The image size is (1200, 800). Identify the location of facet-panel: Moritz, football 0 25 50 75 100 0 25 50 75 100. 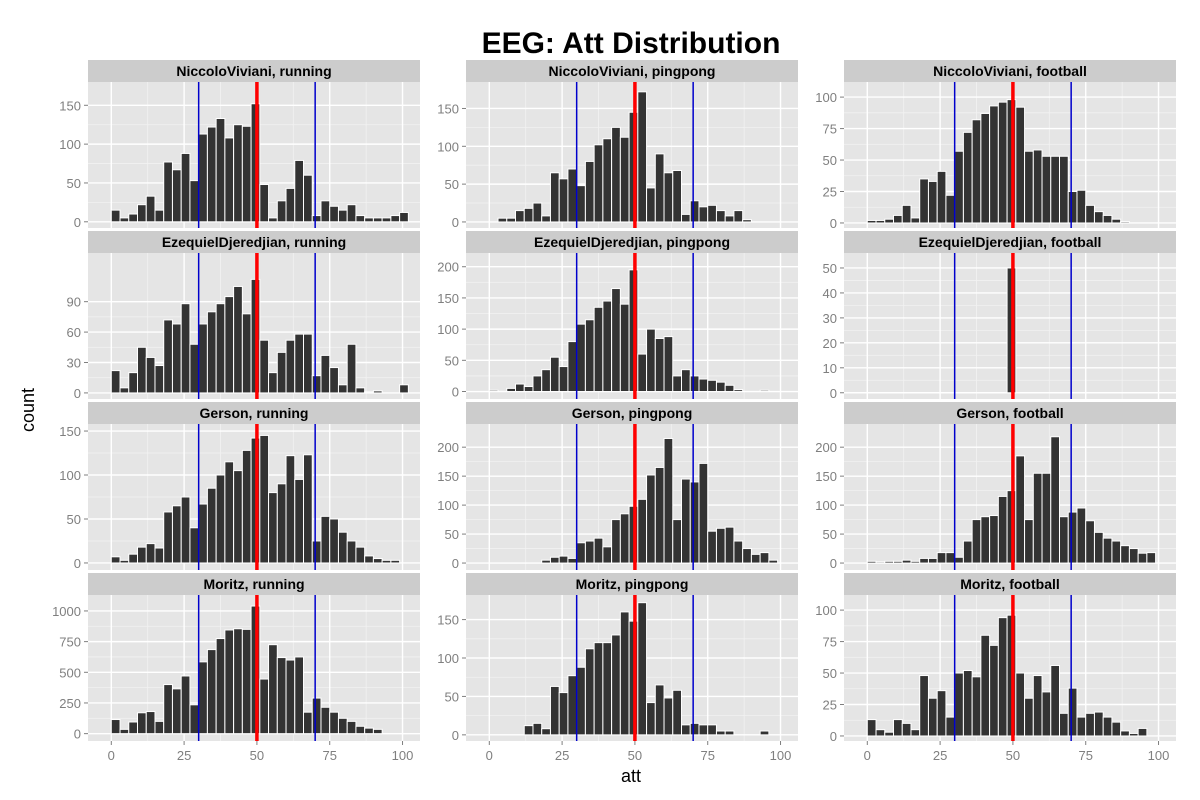
(995, 668).